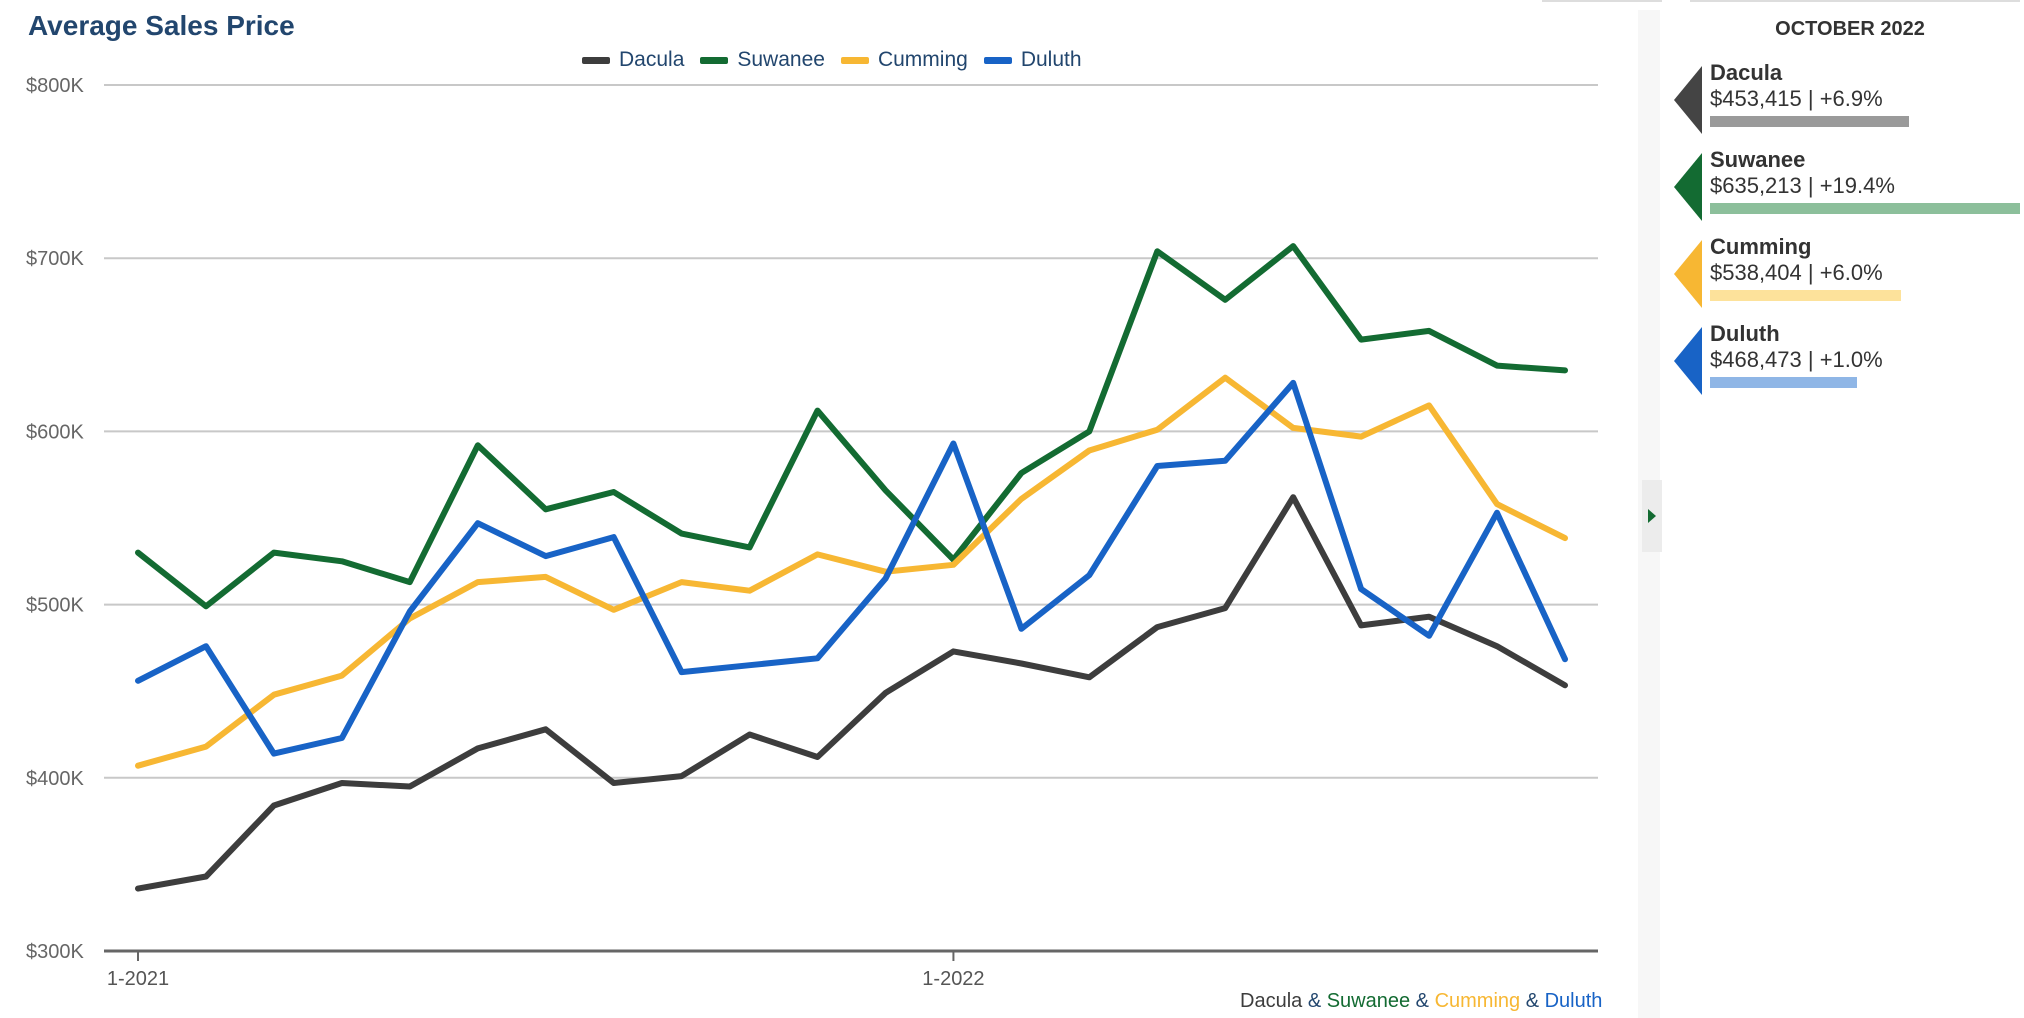 This screenshot has width=2024, height=1018. What do you see at coordinates (1746, 72) in the screenshot?
I see `side-card-name: Dacula` at bounding box center [1746, 72].